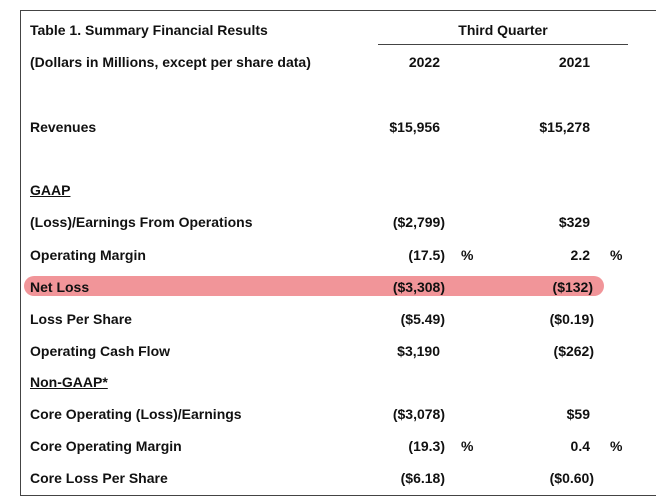 The height and width of the screenshot is (500, 656). Describe the element at coordinates (314, 286) in the screenshot. I see `net-loss-highlight` at that location.